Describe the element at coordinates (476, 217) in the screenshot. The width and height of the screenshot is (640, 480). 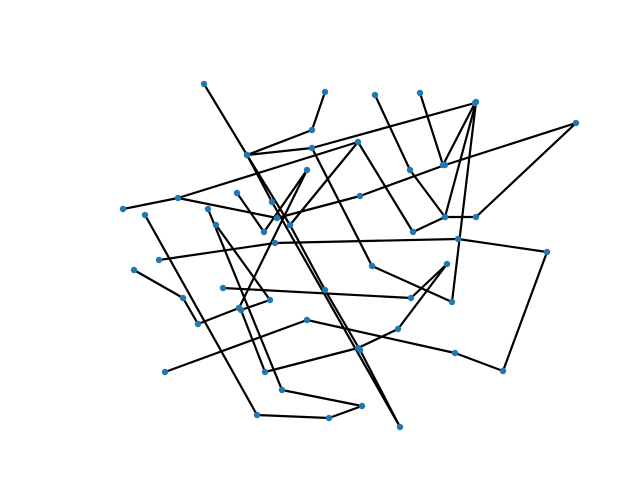
I see `node-n20` at that location.